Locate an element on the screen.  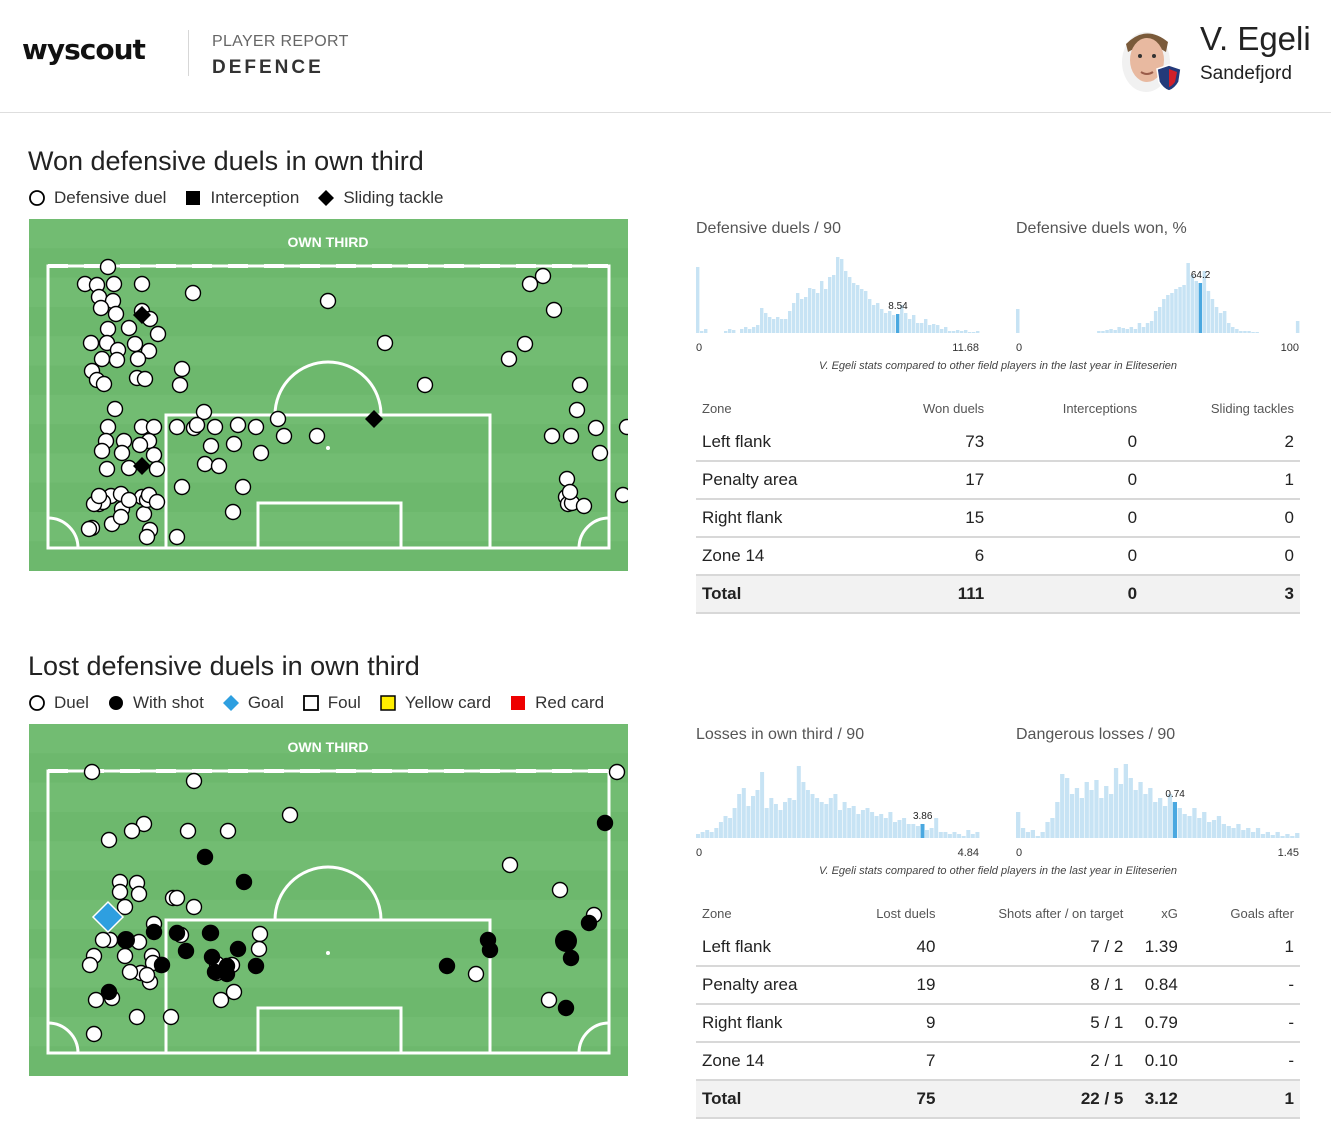
player-bar is located at coordinates (898, 323).